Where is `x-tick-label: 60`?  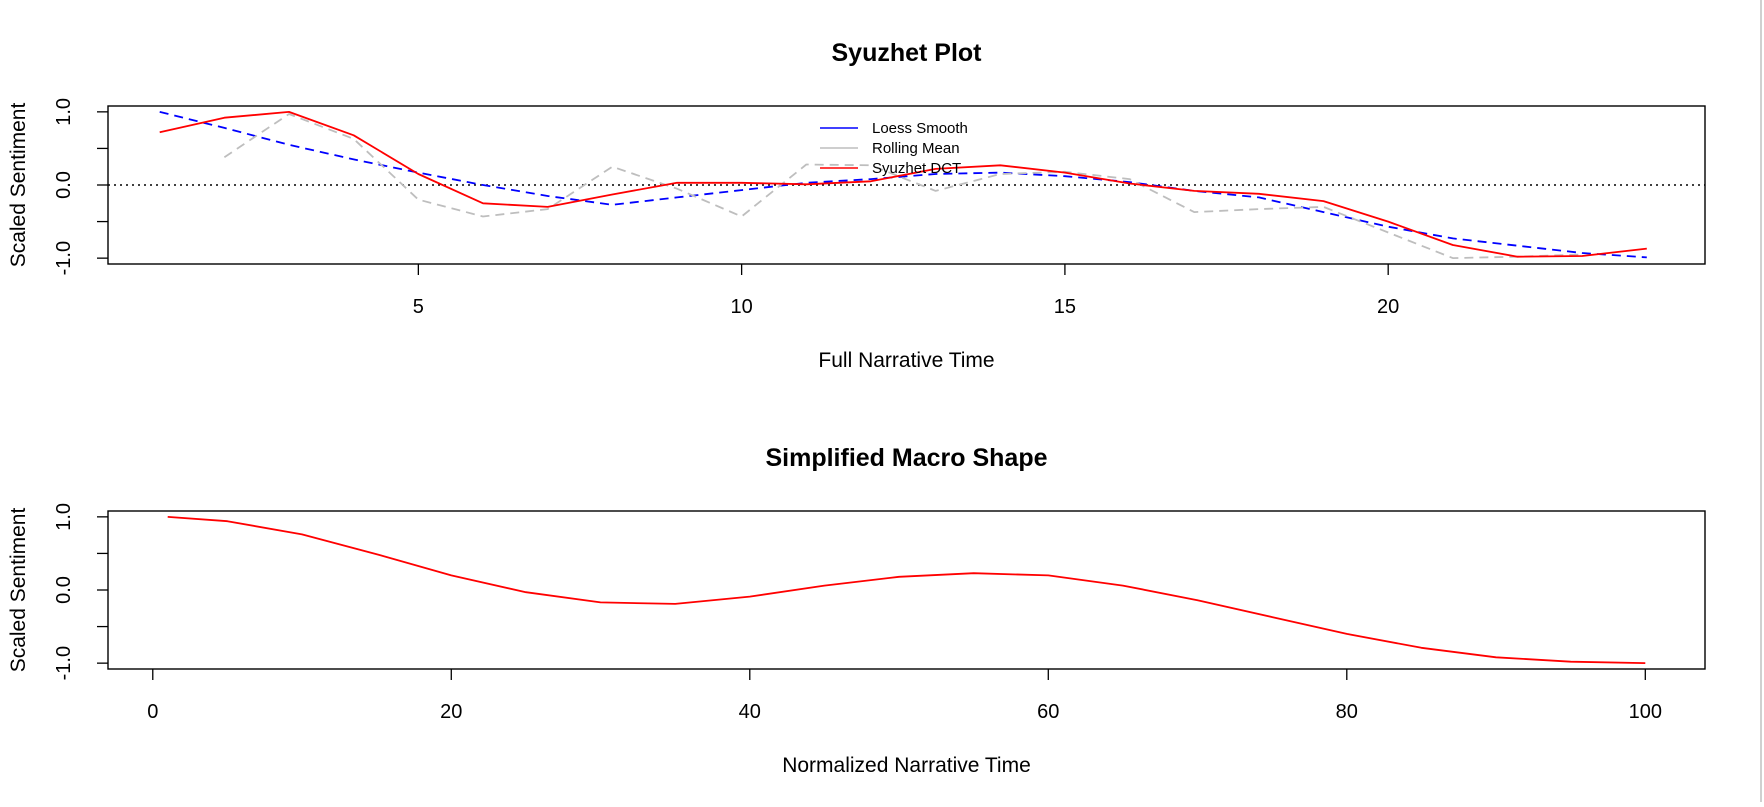 x-tick-label: 60 is located at coordinates (1048, 712).